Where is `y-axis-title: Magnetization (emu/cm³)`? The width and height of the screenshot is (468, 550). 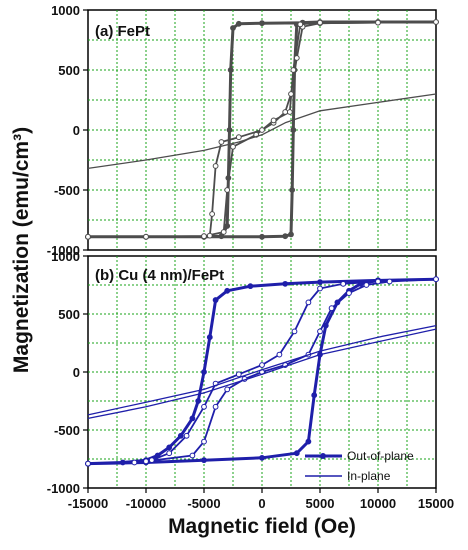
y-axis-title: Magnetization (emu/cm³) is located at coordinates (21, 250).